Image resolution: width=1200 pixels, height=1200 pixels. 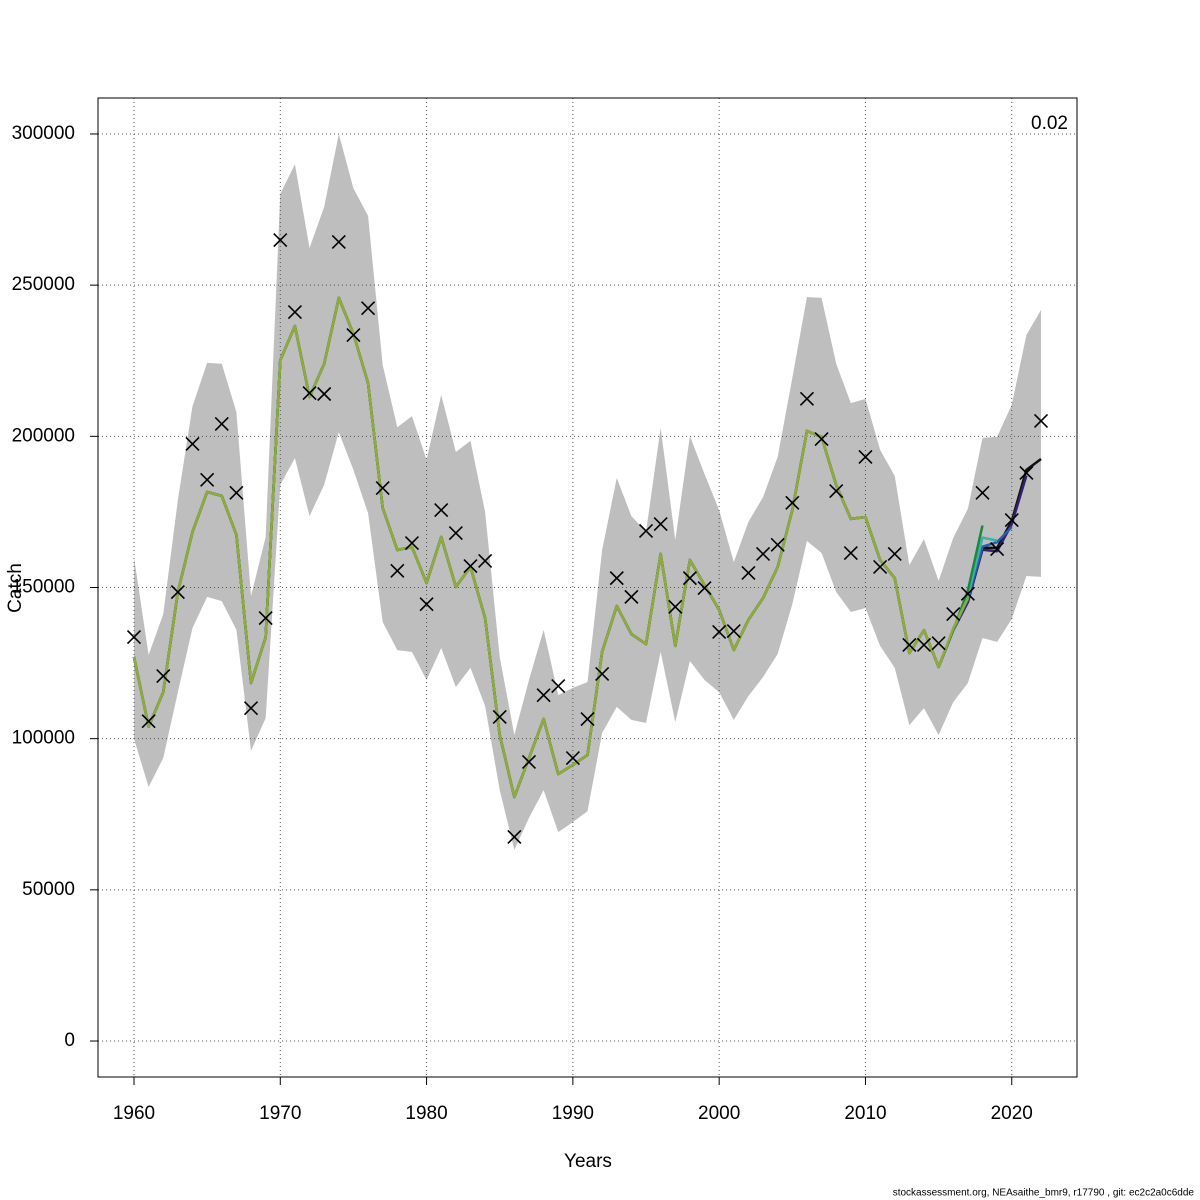 I want to click on y-tick-label: 150000, so click(x=43, y=587).